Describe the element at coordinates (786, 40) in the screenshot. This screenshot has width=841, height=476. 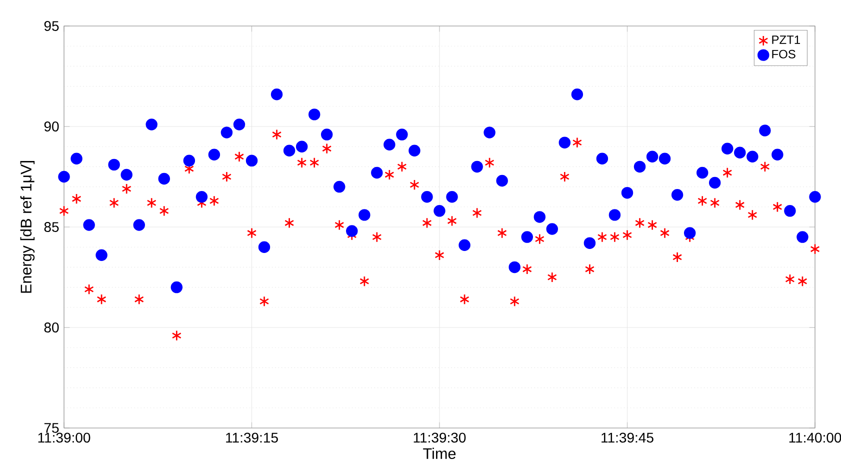
I see `legend-label: PZT1` at that location.